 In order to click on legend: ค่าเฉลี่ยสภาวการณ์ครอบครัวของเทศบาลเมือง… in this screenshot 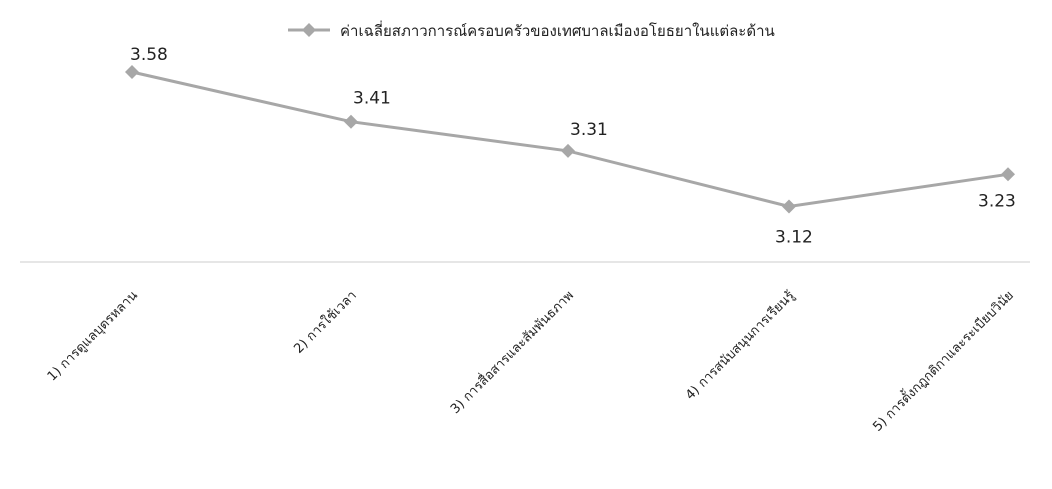, I will do `click(531, 30)`.